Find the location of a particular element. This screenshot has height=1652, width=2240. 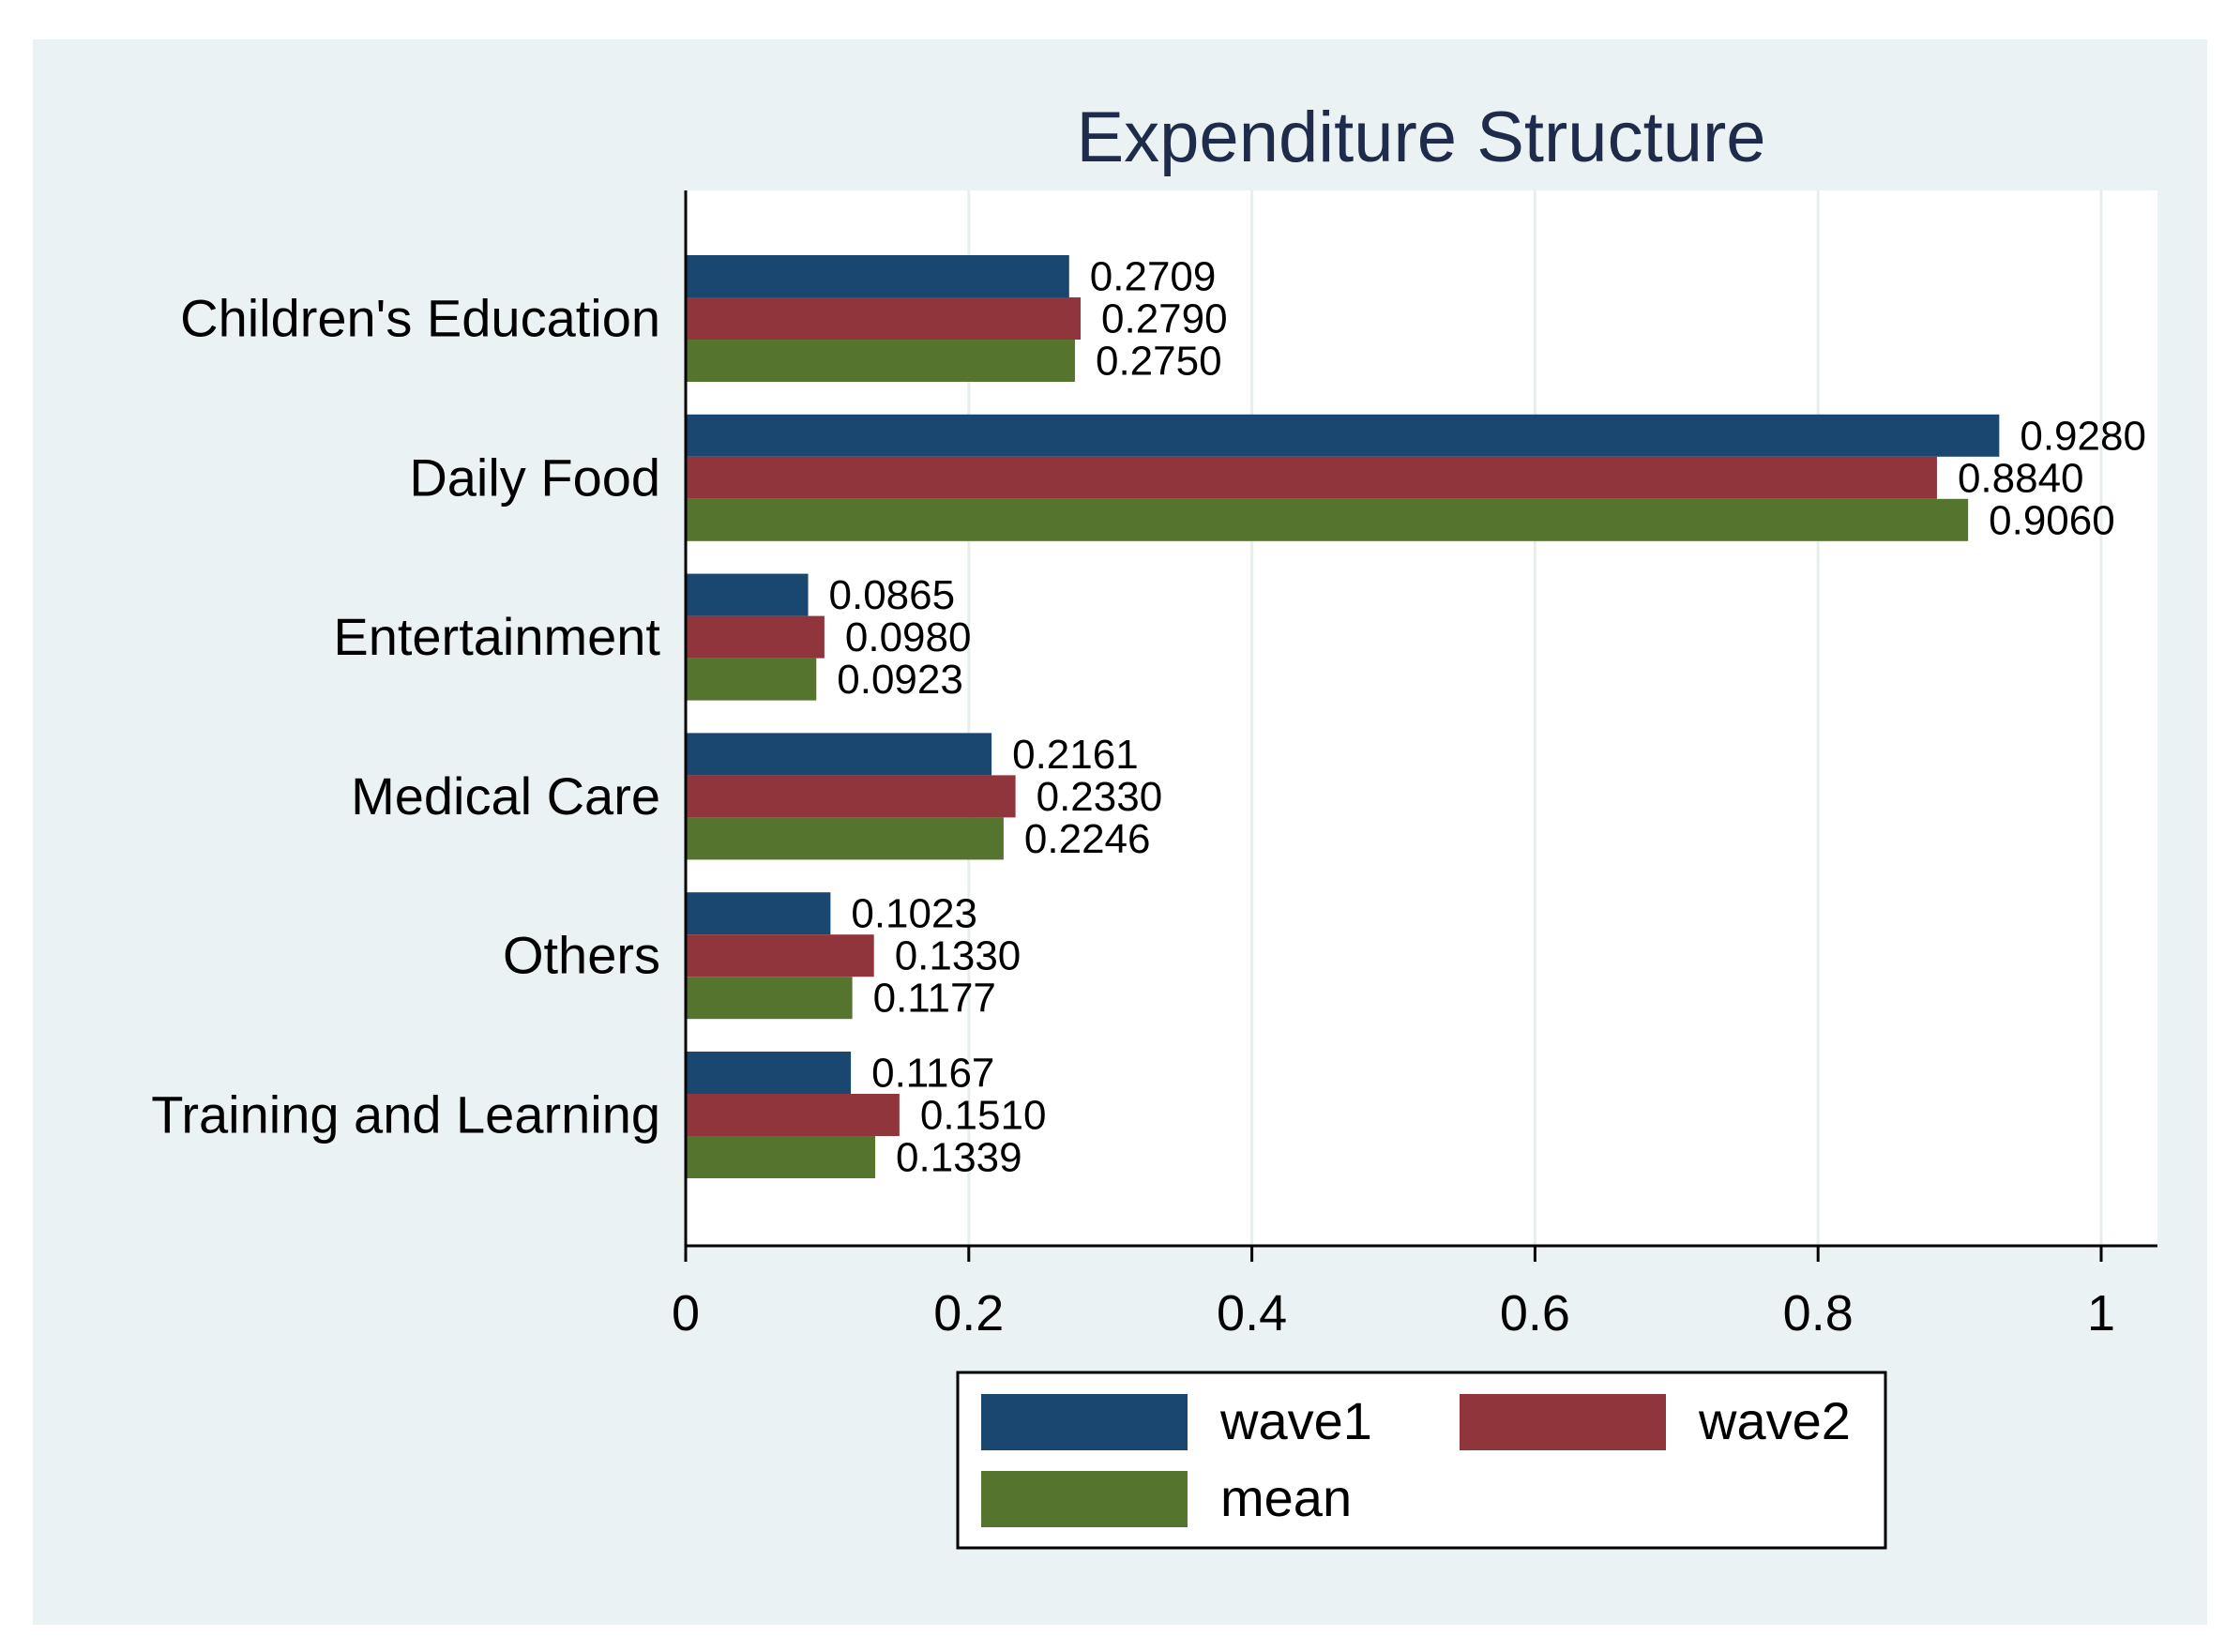

data-label: 0.0865 is located at coordinates (892, 595).